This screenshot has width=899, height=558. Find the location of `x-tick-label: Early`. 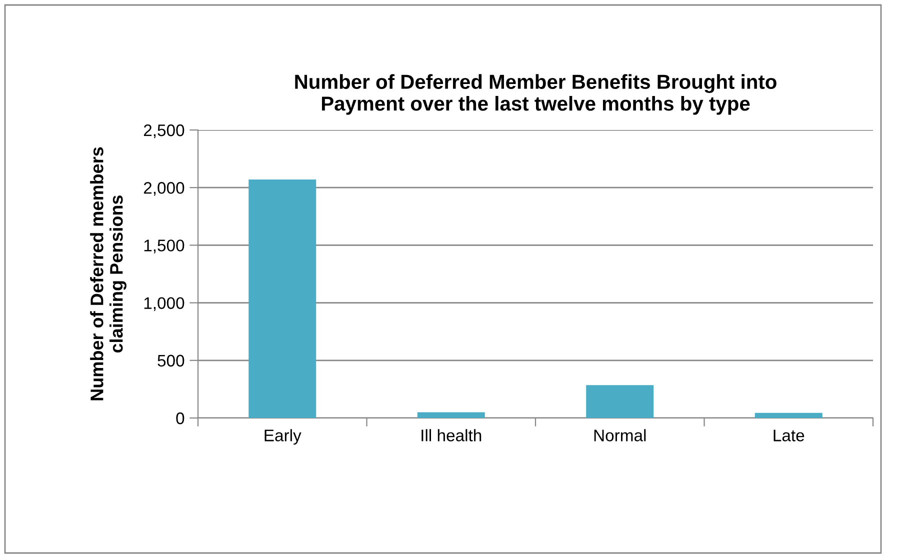

x-tick-label: Early is located at coordinates (283, 437).